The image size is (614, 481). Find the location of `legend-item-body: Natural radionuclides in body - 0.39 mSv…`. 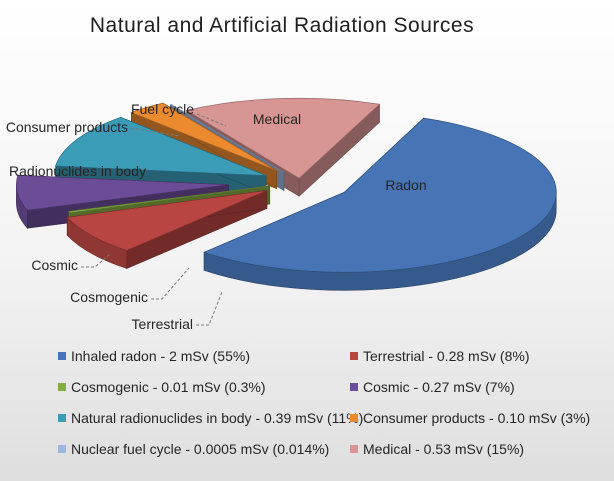

legend-item-body: Natural radionuclides in body - 0.39 mSv… is located at coordinates (210, 417).